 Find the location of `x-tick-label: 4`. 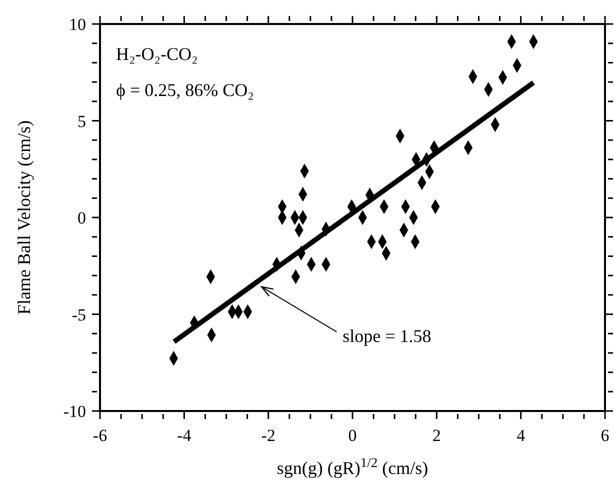

x-tick-label: 4 is located at coordinates (521, 435).